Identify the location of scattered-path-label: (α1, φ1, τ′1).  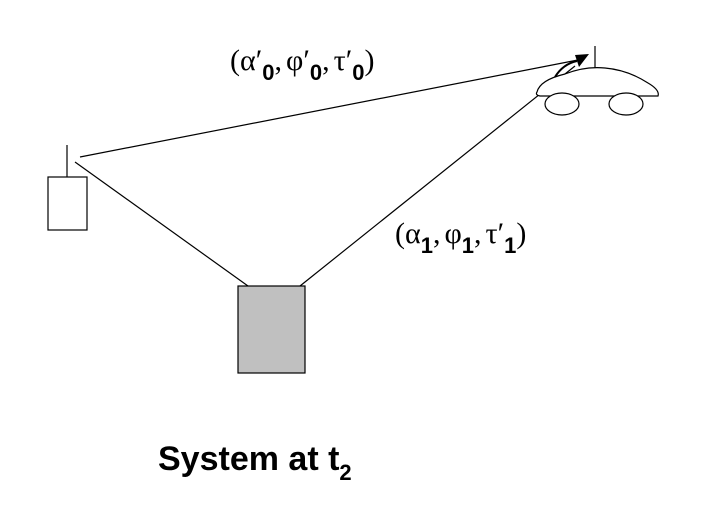
(460, 237).